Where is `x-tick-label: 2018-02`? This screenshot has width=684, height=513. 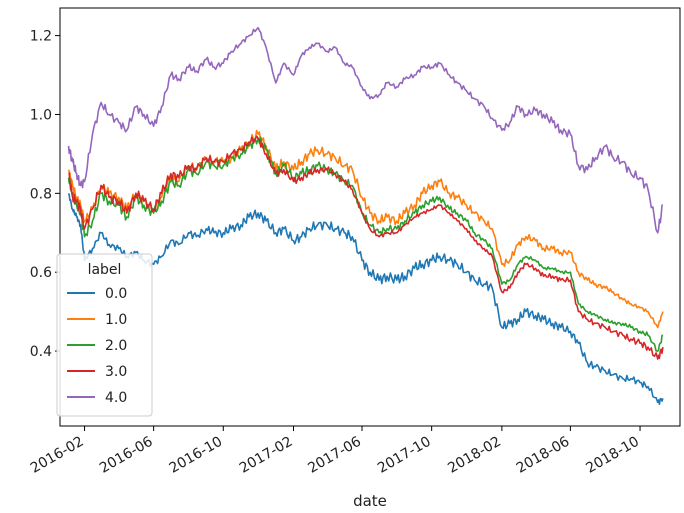 x-tick-label: 2018-02 is located at coordinates (474, 455).